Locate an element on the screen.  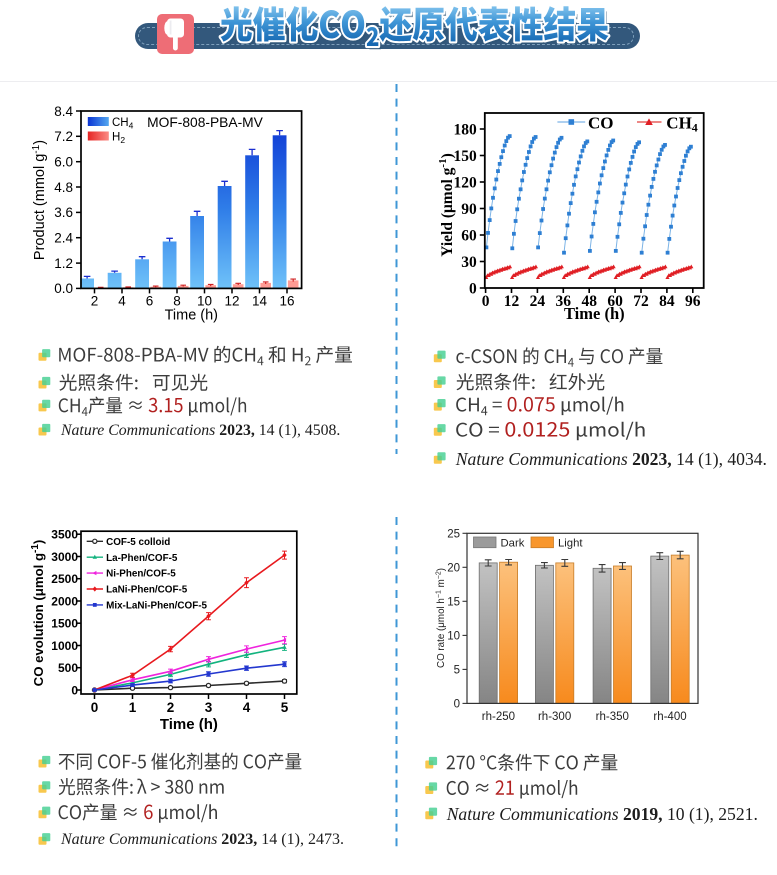
svg-text: 120 is located at coordinates (466, 183).